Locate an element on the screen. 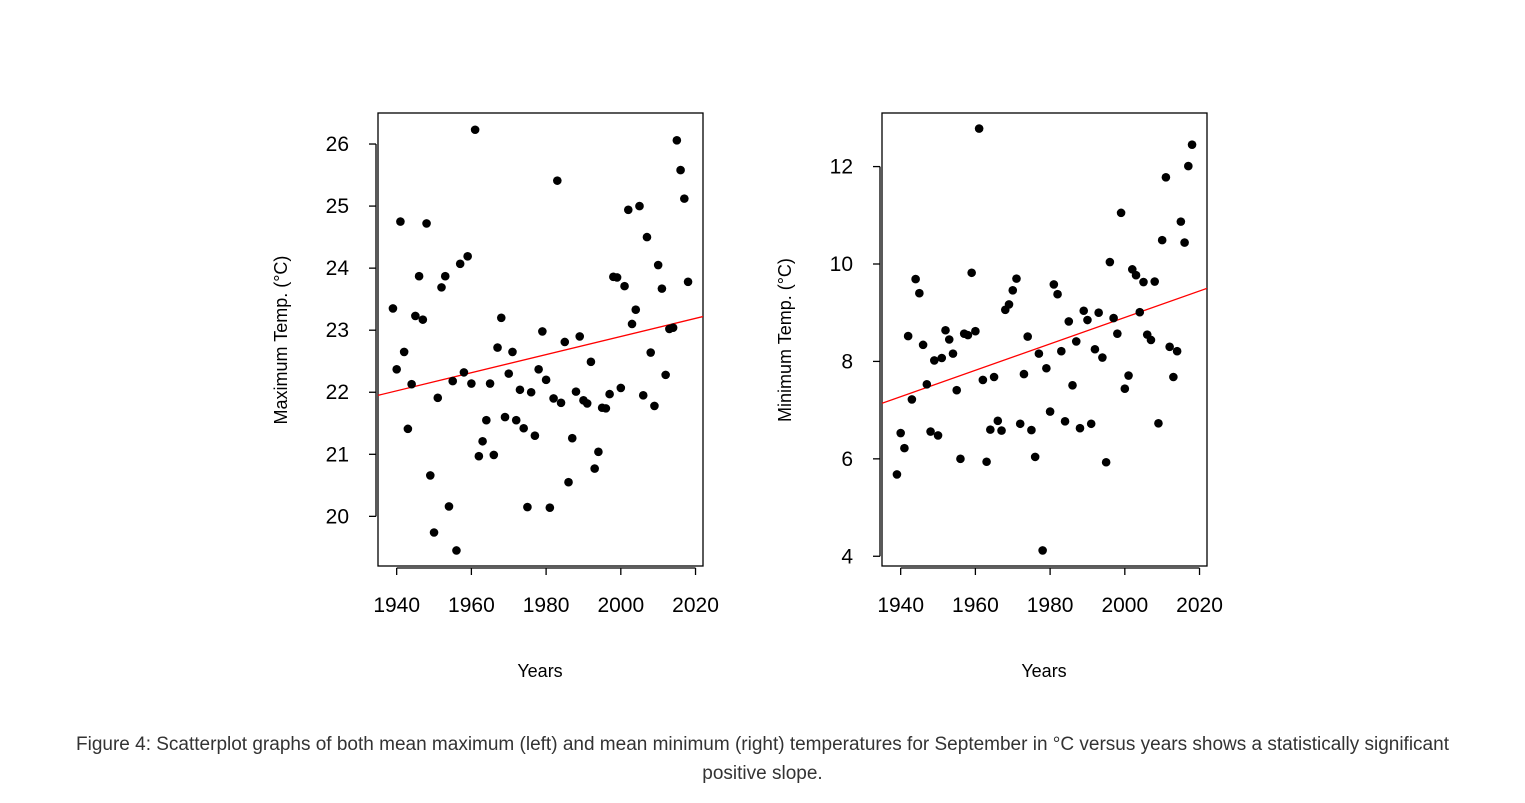 The height and width of the screenshot is (803, 1525). y-axis-label: Maximum Temp. (°C) is located at coordinates (281, 340).